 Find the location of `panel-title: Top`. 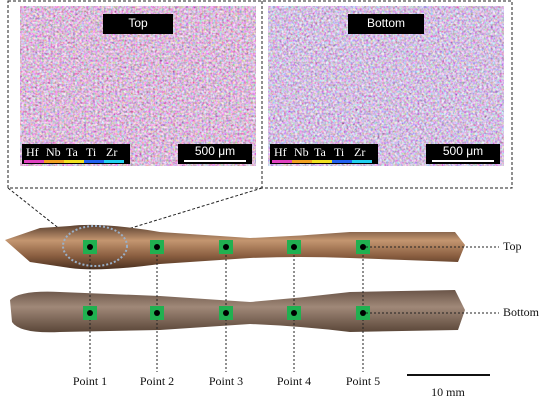

panel-title: Top is located at coordinates (138, 23).